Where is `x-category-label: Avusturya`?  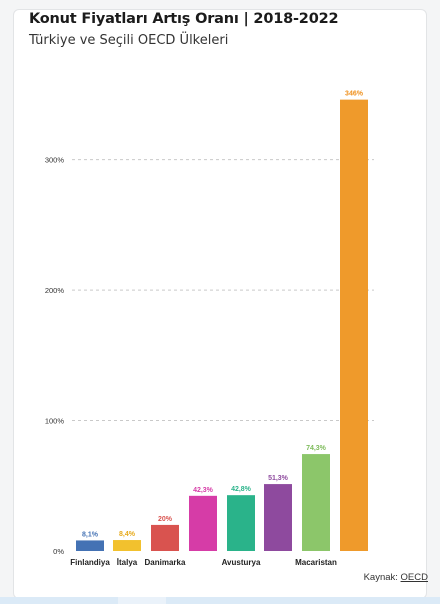
x-category-label: Avusturya is located at coordinates (241, 562).